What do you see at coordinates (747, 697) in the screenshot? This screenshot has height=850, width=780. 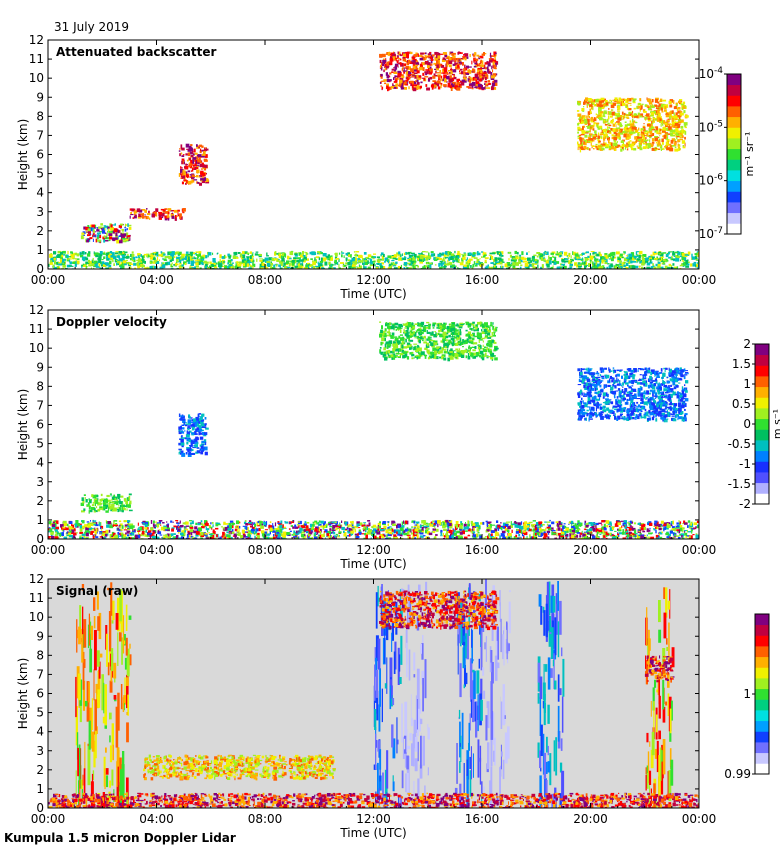 I see `colorbar: 10.99` at bounding box center [747, 697].